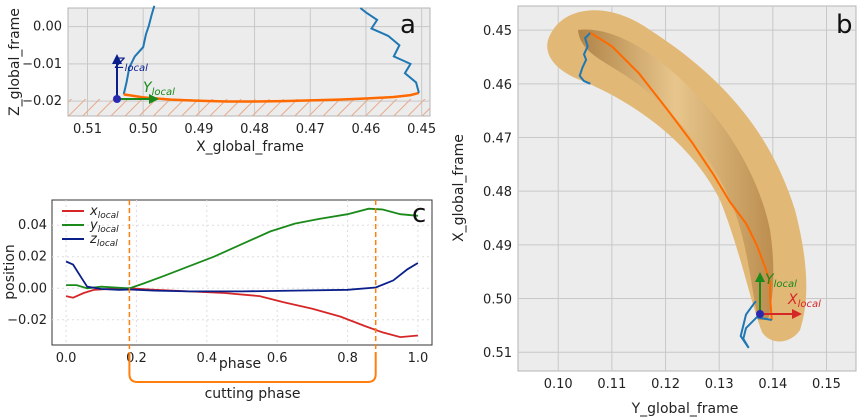 The width and height of the screenshot is (865, 418). What do you see at coordinates (459, 188) in the screenshot?
I see `panel-b-ylabel: X_global_frame` at bounding box center [459, 188].